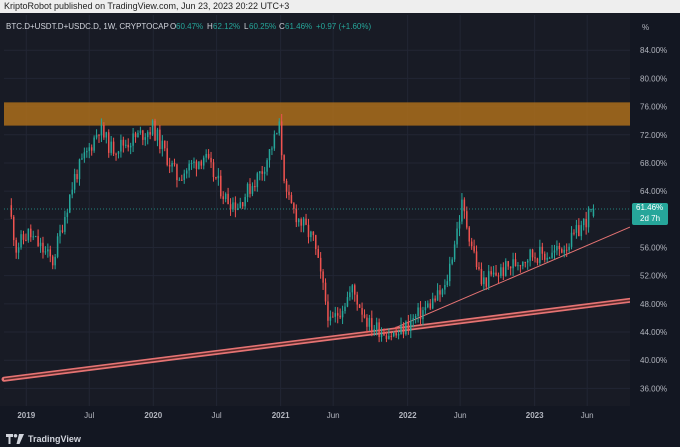 This screenshot has height=447, width=680. What do you see at coordinates (653, 163) in the screenshot?
I see `y-tick-label: 68.00%` at bounding box center [653, 163].